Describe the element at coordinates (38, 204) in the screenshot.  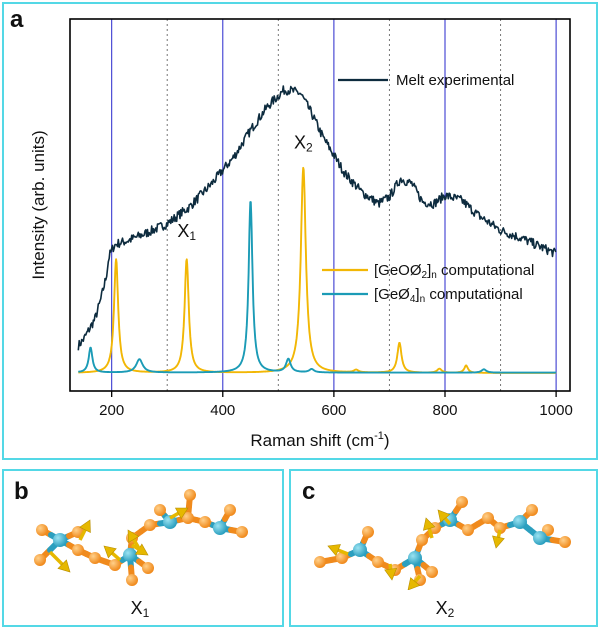
I see `y-axis-label: Intensity (arb. units)` at that location.